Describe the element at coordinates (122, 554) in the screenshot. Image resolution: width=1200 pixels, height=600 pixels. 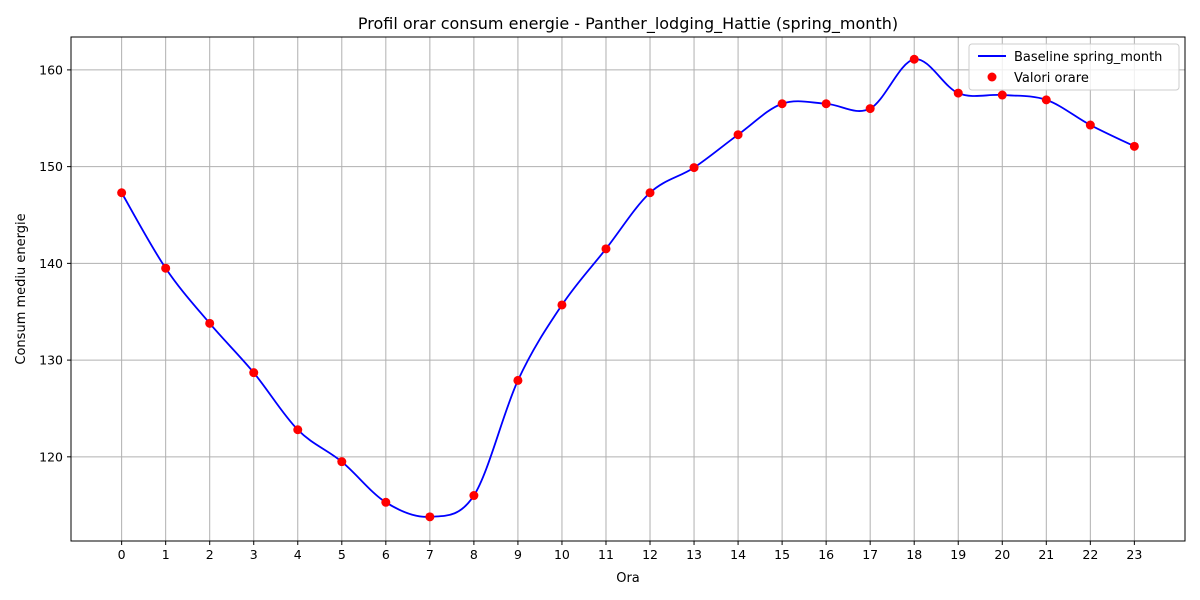
I see `x-tick-label: 0` at that location.